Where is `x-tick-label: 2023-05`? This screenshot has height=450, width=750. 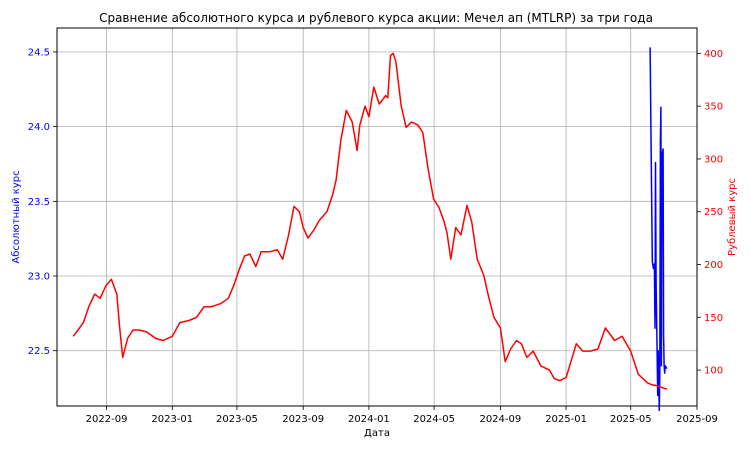 x-tick-label: 2023-05 is located at coordinates (237, 419).